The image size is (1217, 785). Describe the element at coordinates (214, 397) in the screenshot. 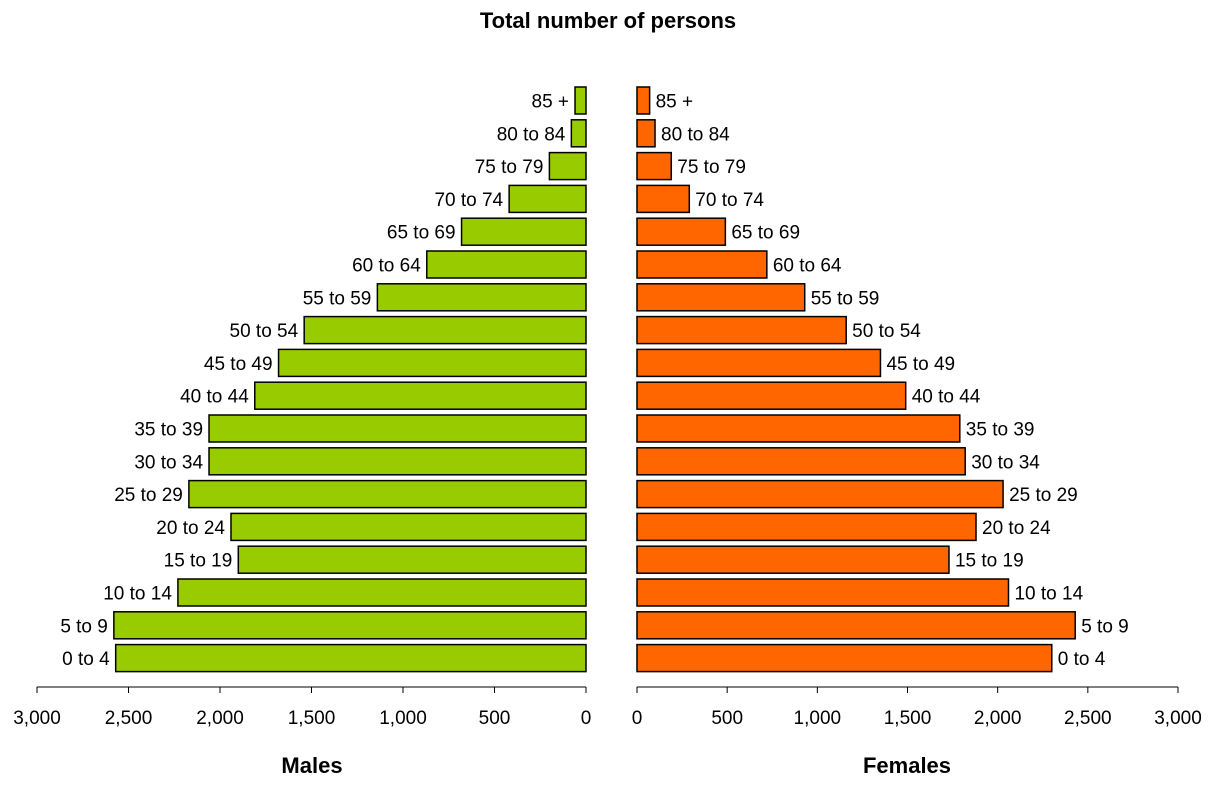

I see `males-bar-label: 40 to 44` at that location.